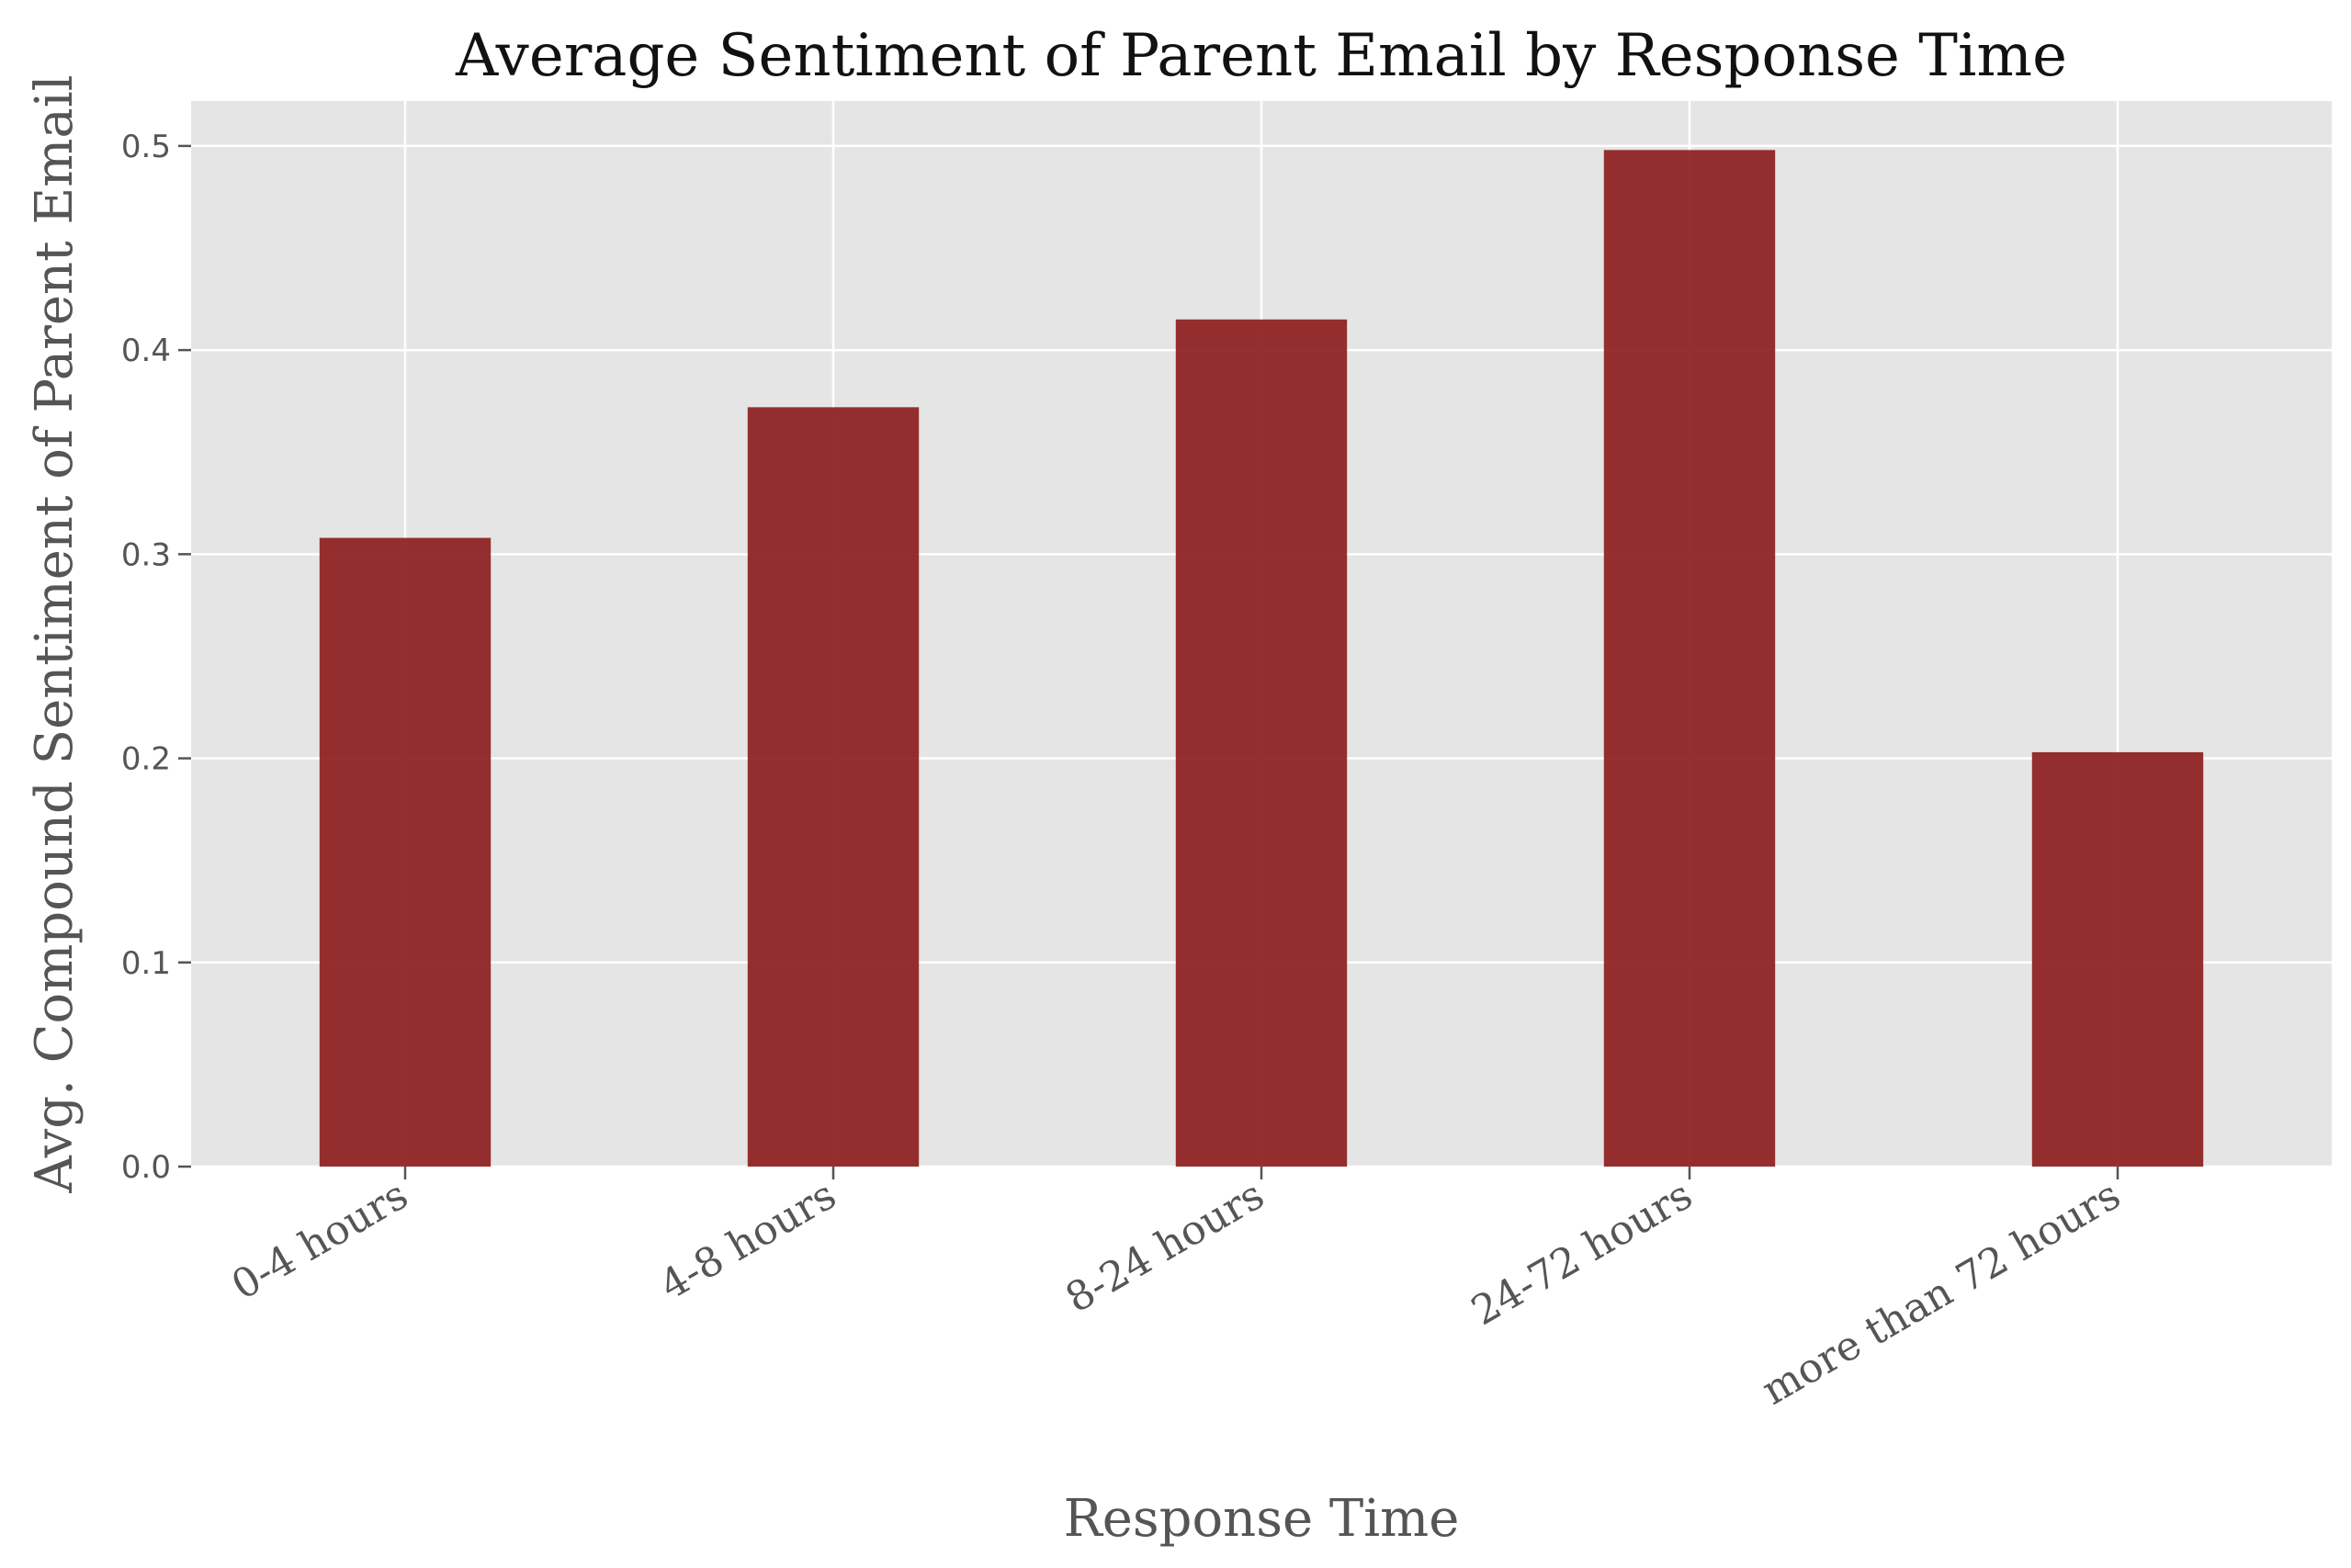  What do you see at coordinates (146, 759) in the screenshot?
I see `y-tick-label: 0.2` at bounding box center [146, 759].